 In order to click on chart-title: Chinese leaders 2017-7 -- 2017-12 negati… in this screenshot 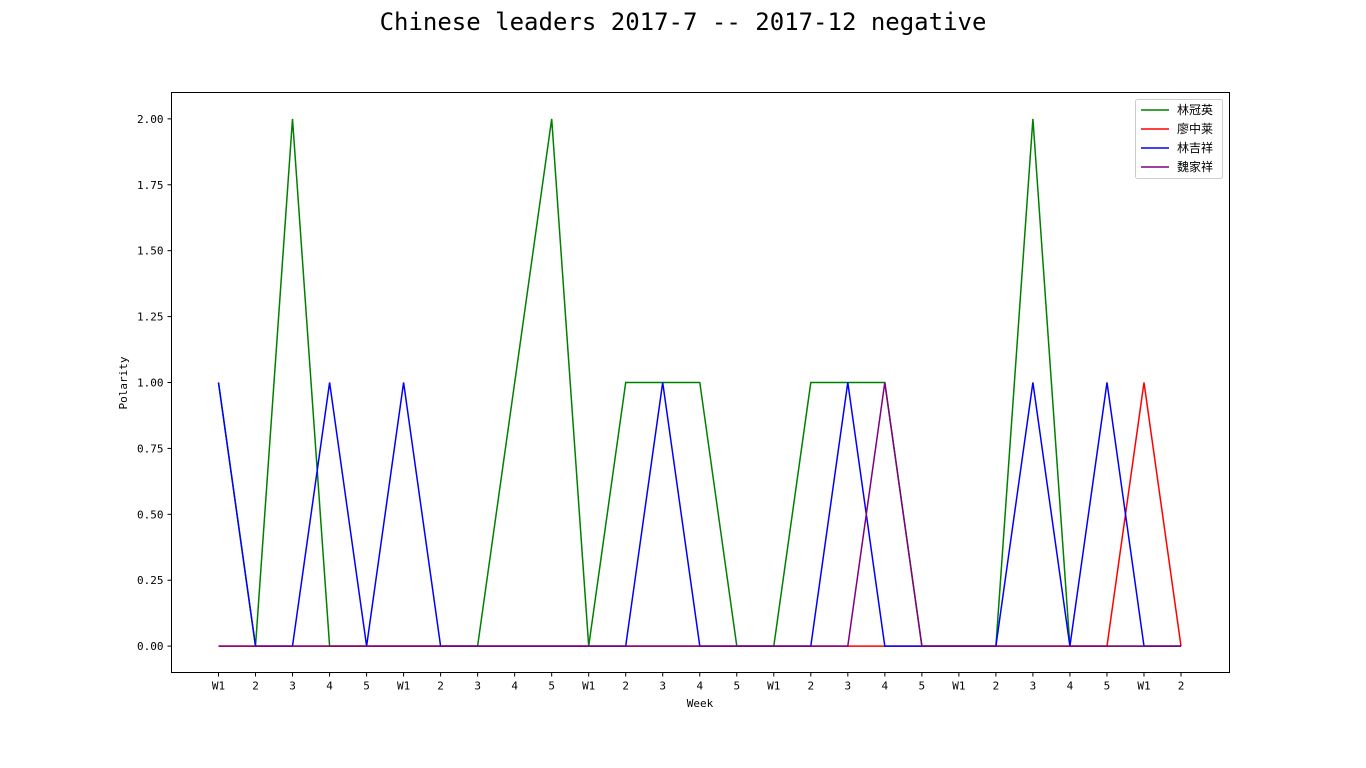, I will do `click(683, 22)`.